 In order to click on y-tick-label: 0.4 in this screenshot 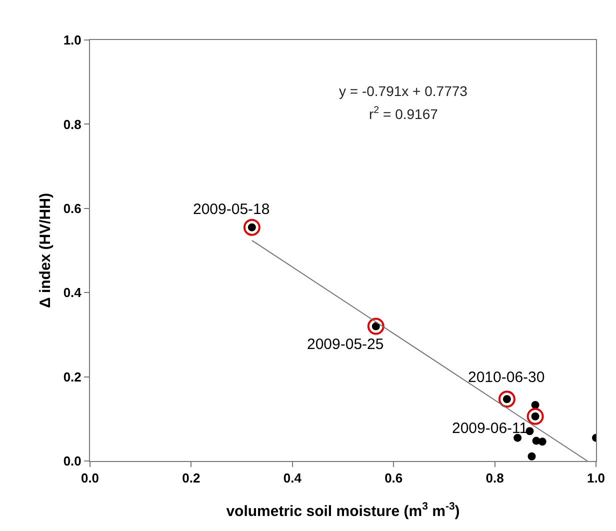, I will do `click(72, 292)`.